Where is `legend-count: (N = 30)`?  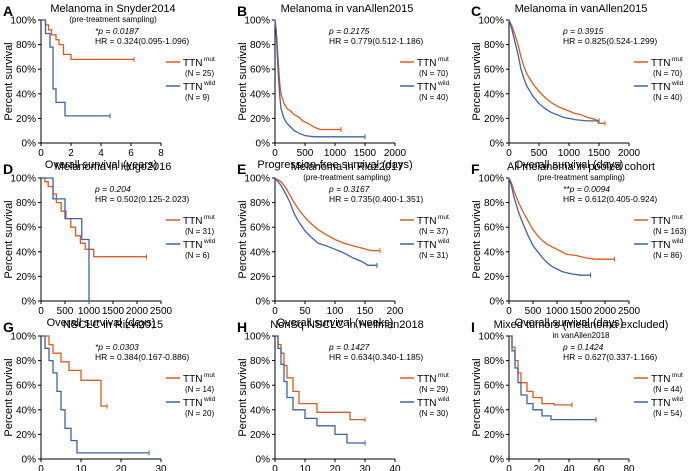 legend-count: (N = 30) is located at coordinates (433, 413).